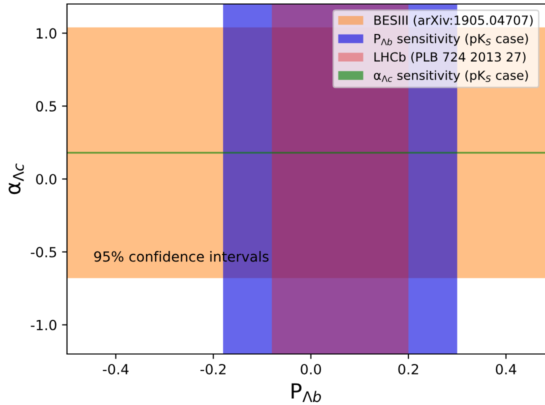 The height and width of the screenshot is (405, 545). I want to click on x-tick-label: -0.2, so click(213, 369).